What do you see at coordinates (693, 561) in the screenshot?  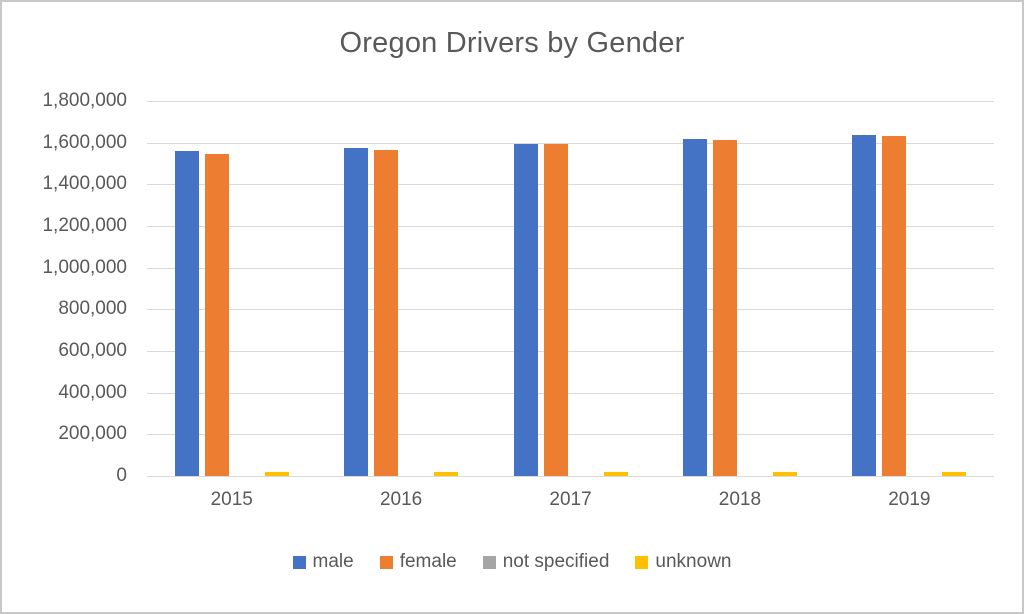 I see `legend-label: unknown` at bounding box center [693, 561].